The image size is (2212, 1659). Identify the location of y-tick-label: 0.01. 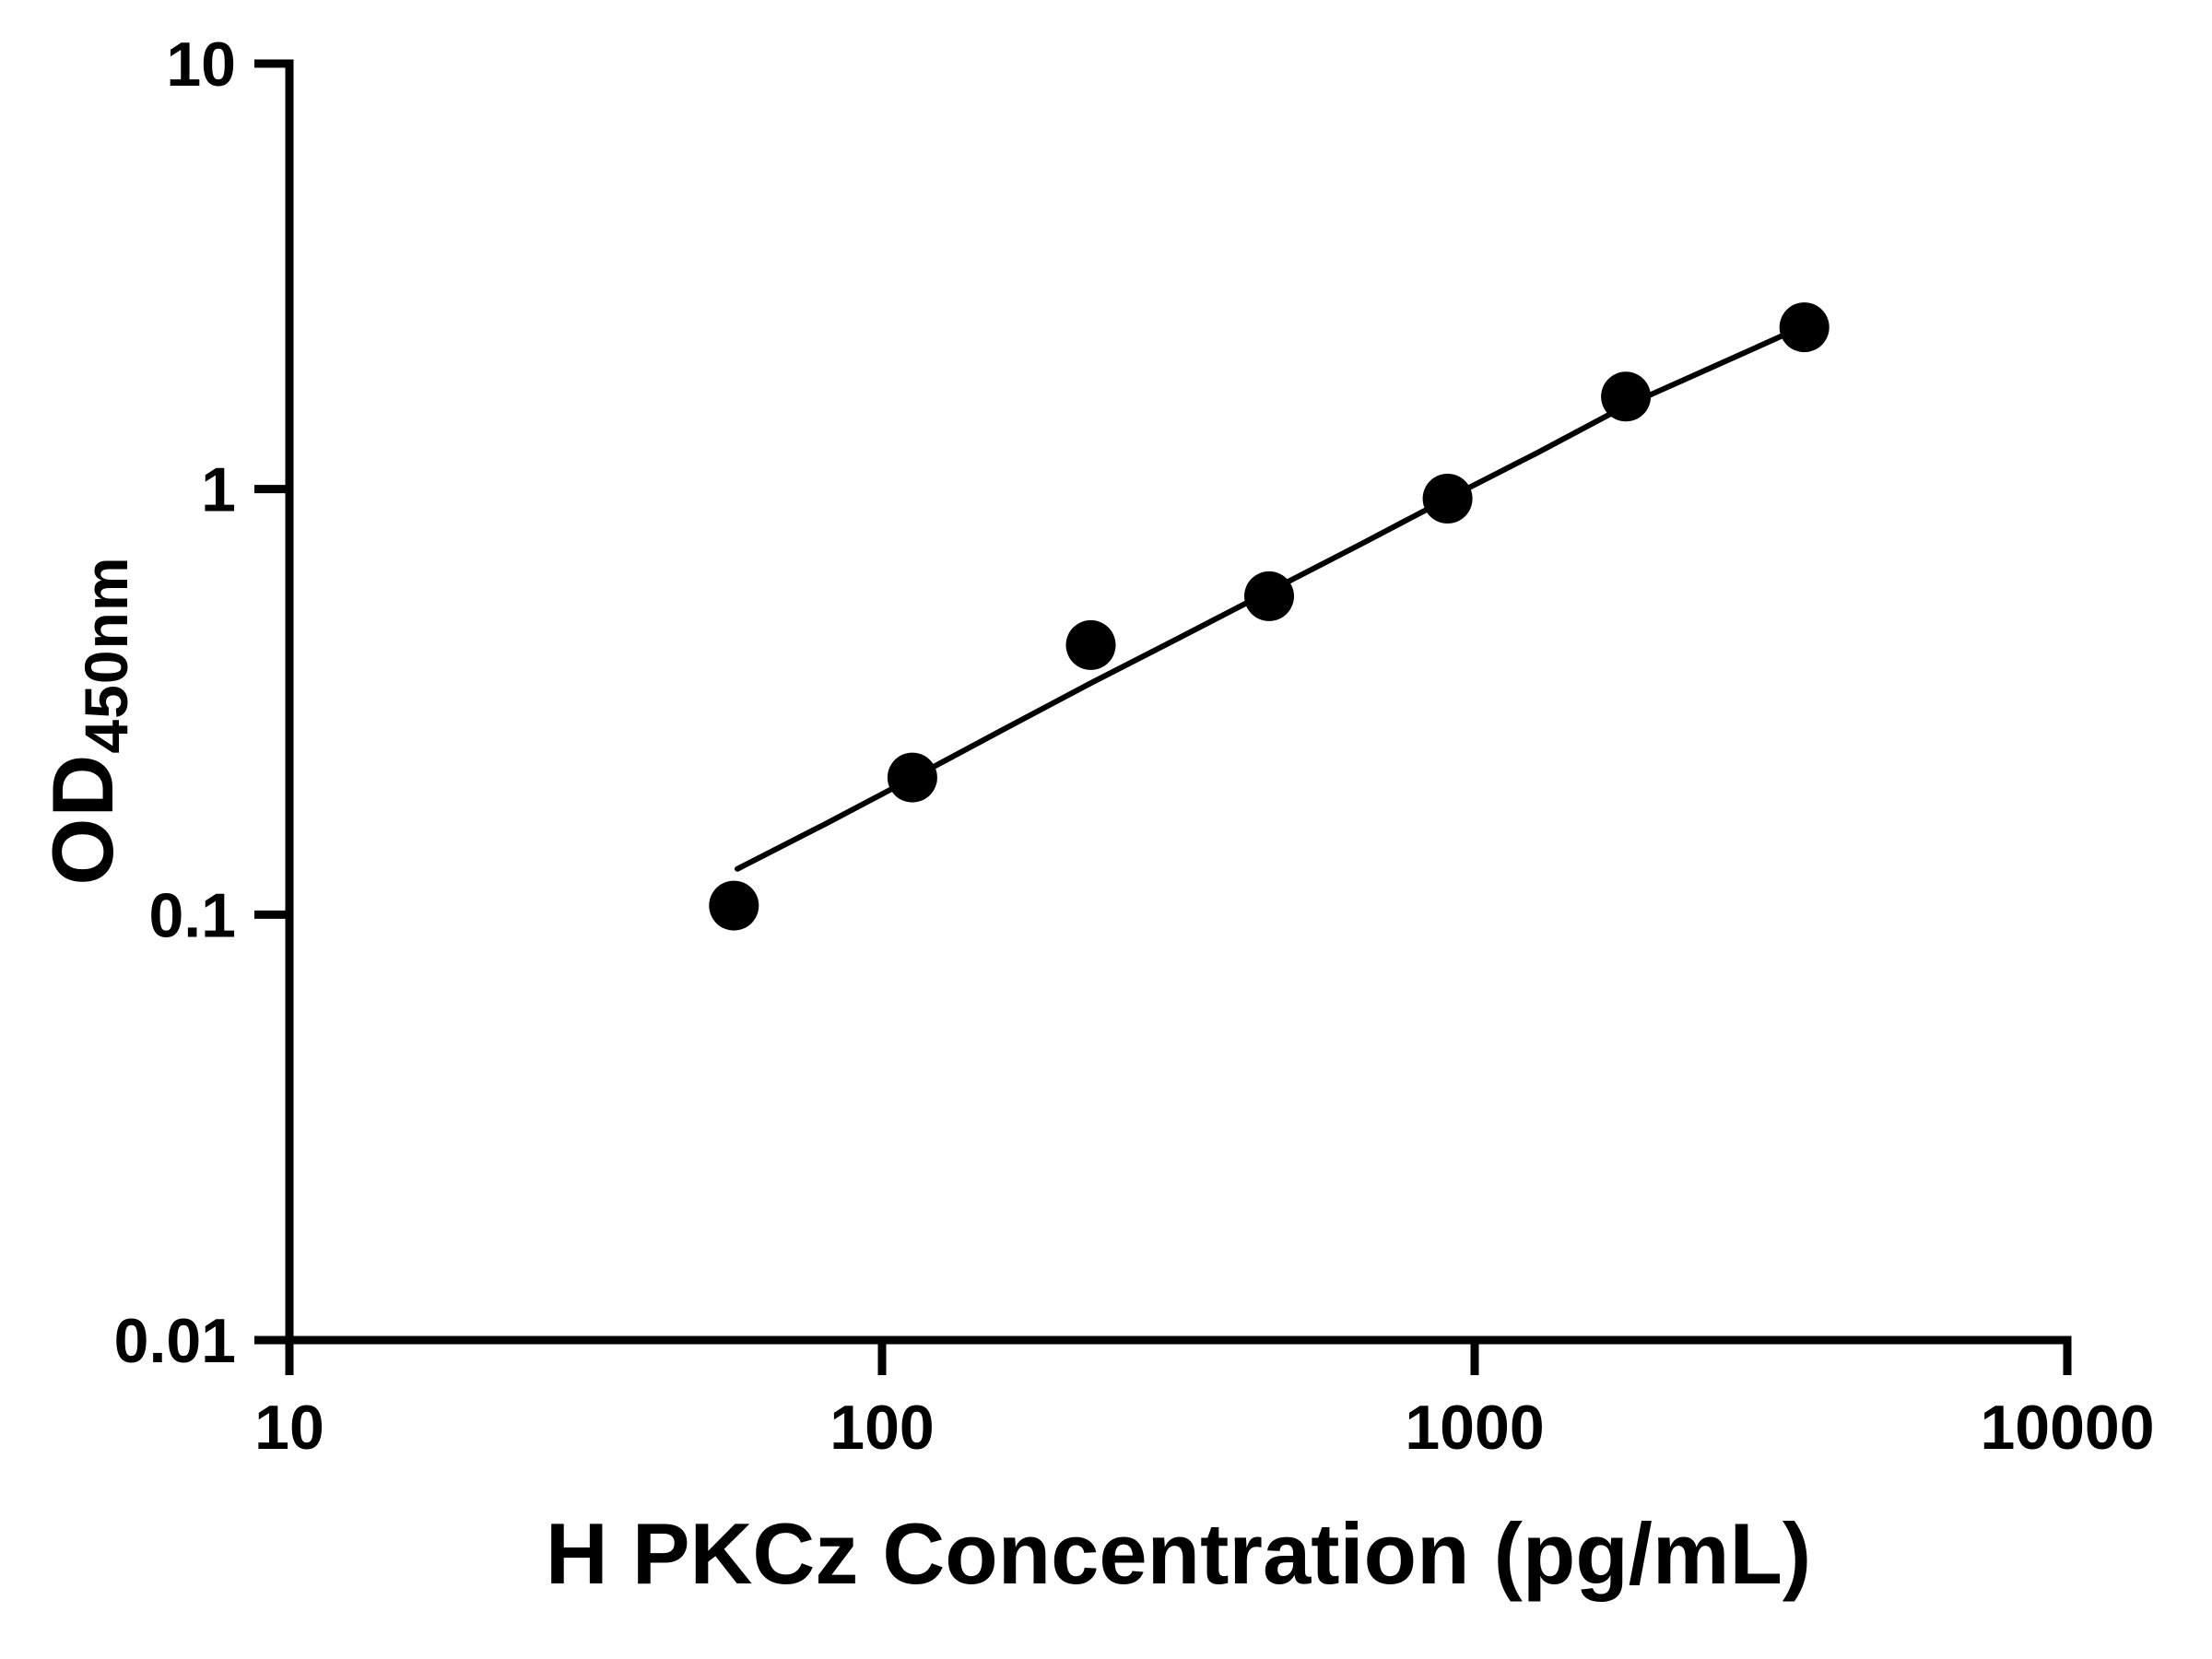
(175, 1341).